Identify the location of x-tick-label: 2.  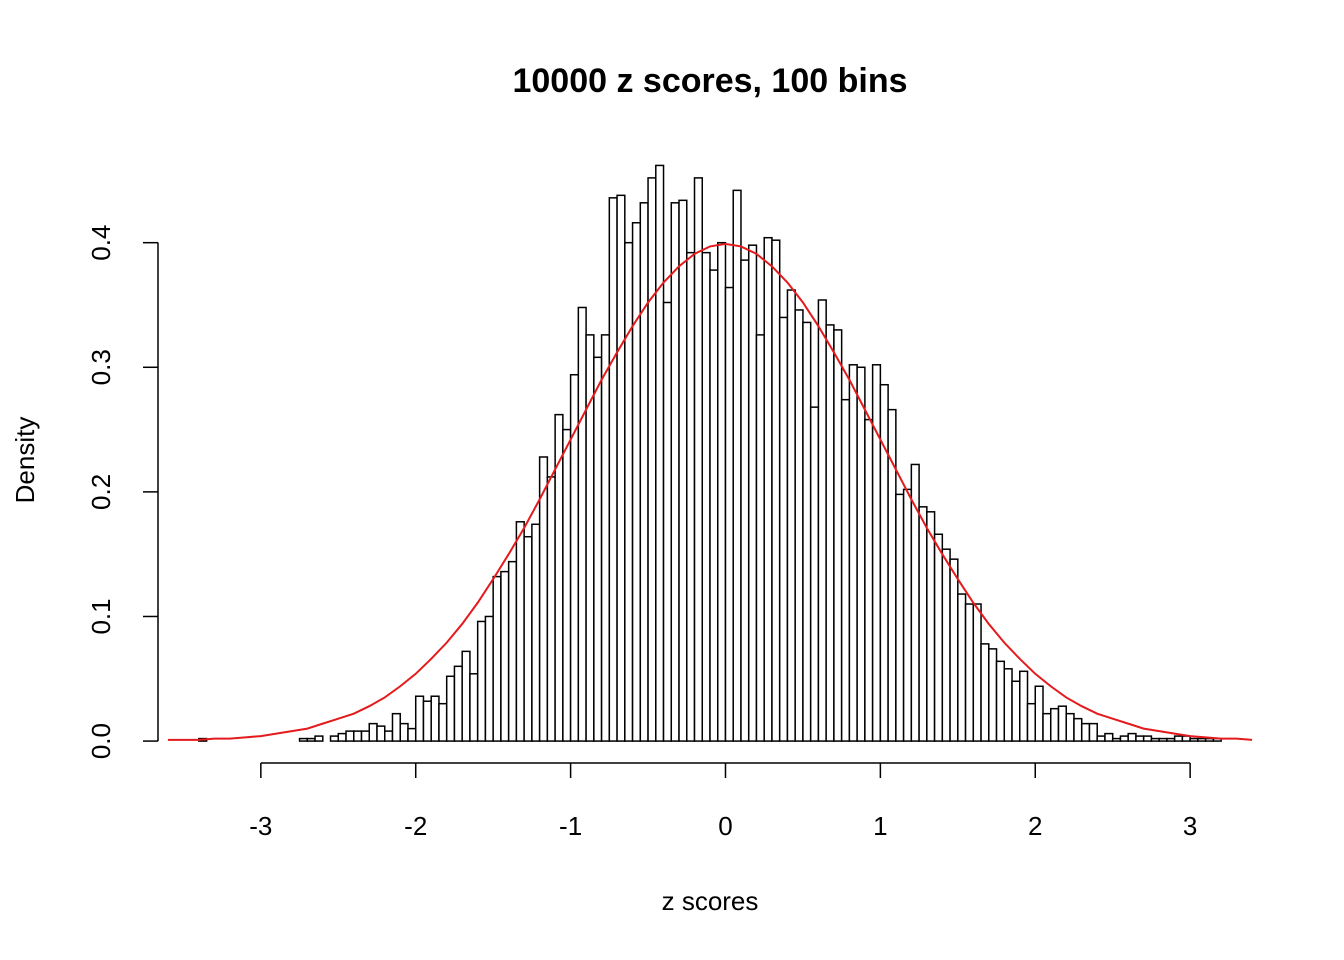
(1035, 826).